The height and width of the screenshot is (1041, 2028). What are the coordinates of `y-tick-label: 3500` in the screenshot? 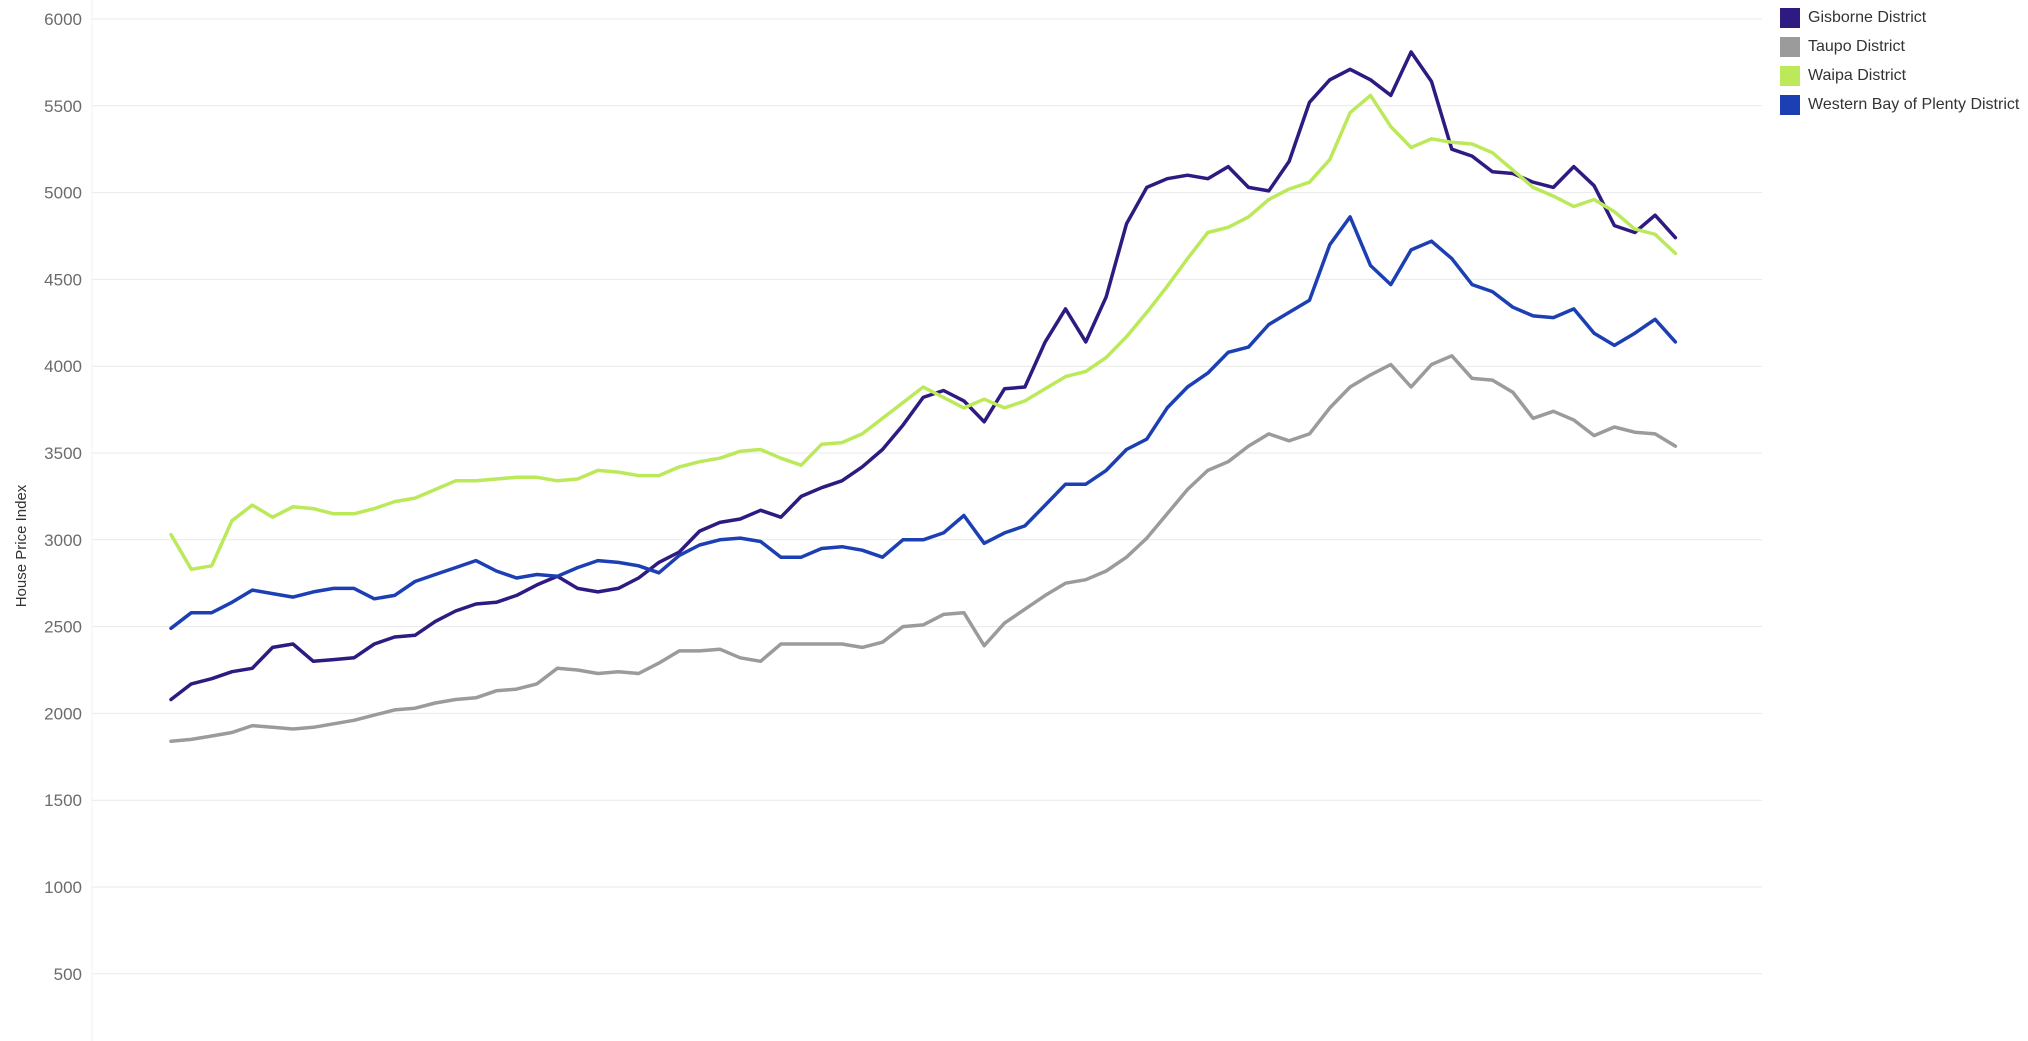 It's located at (63, 453).